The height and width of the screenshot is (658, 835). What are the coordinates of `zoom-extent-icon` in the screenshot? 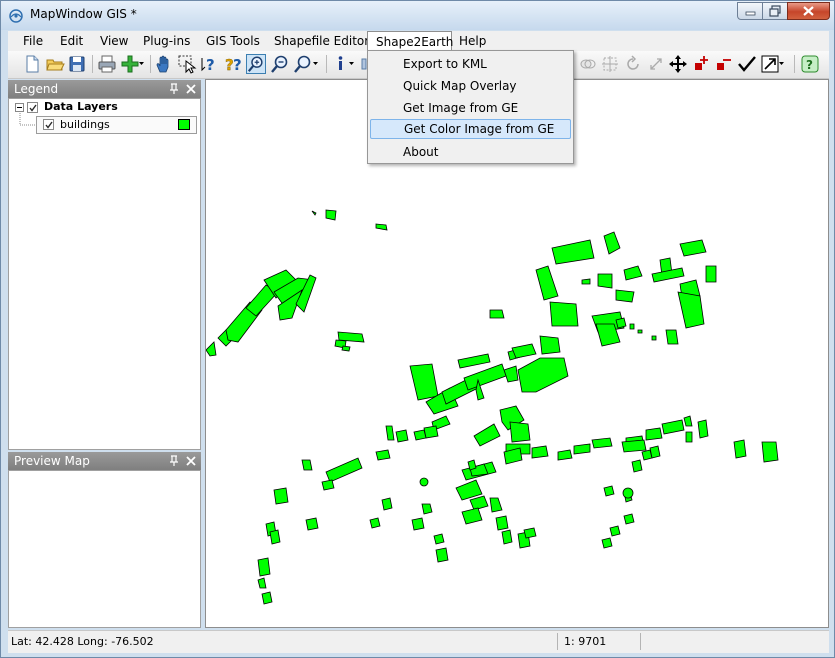 It's located at (303, 64).